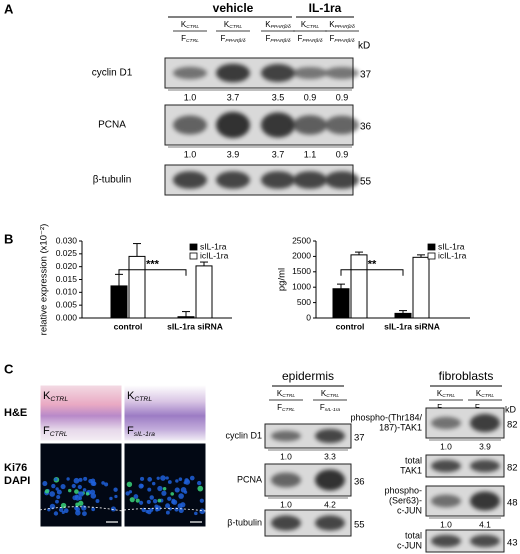 The height and width of the screenshot is (554, 520). I want to click on quant-value: 3.7, so click(278, 154).